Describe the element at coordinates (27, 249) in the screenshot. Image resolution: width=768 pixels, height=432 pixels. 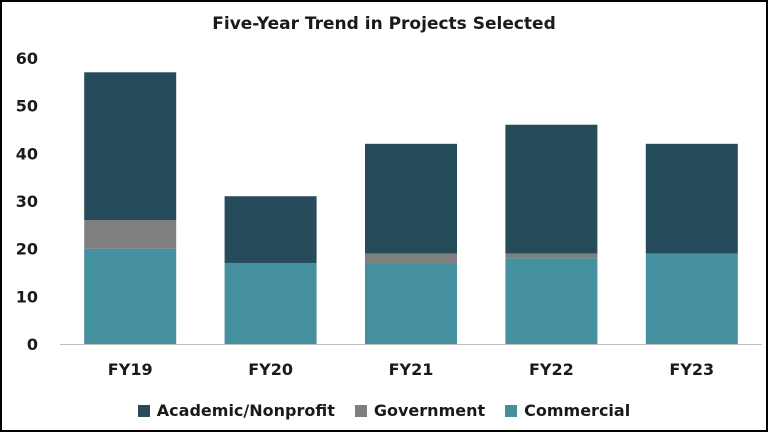
I see `y-tick-label: 20` at that location.